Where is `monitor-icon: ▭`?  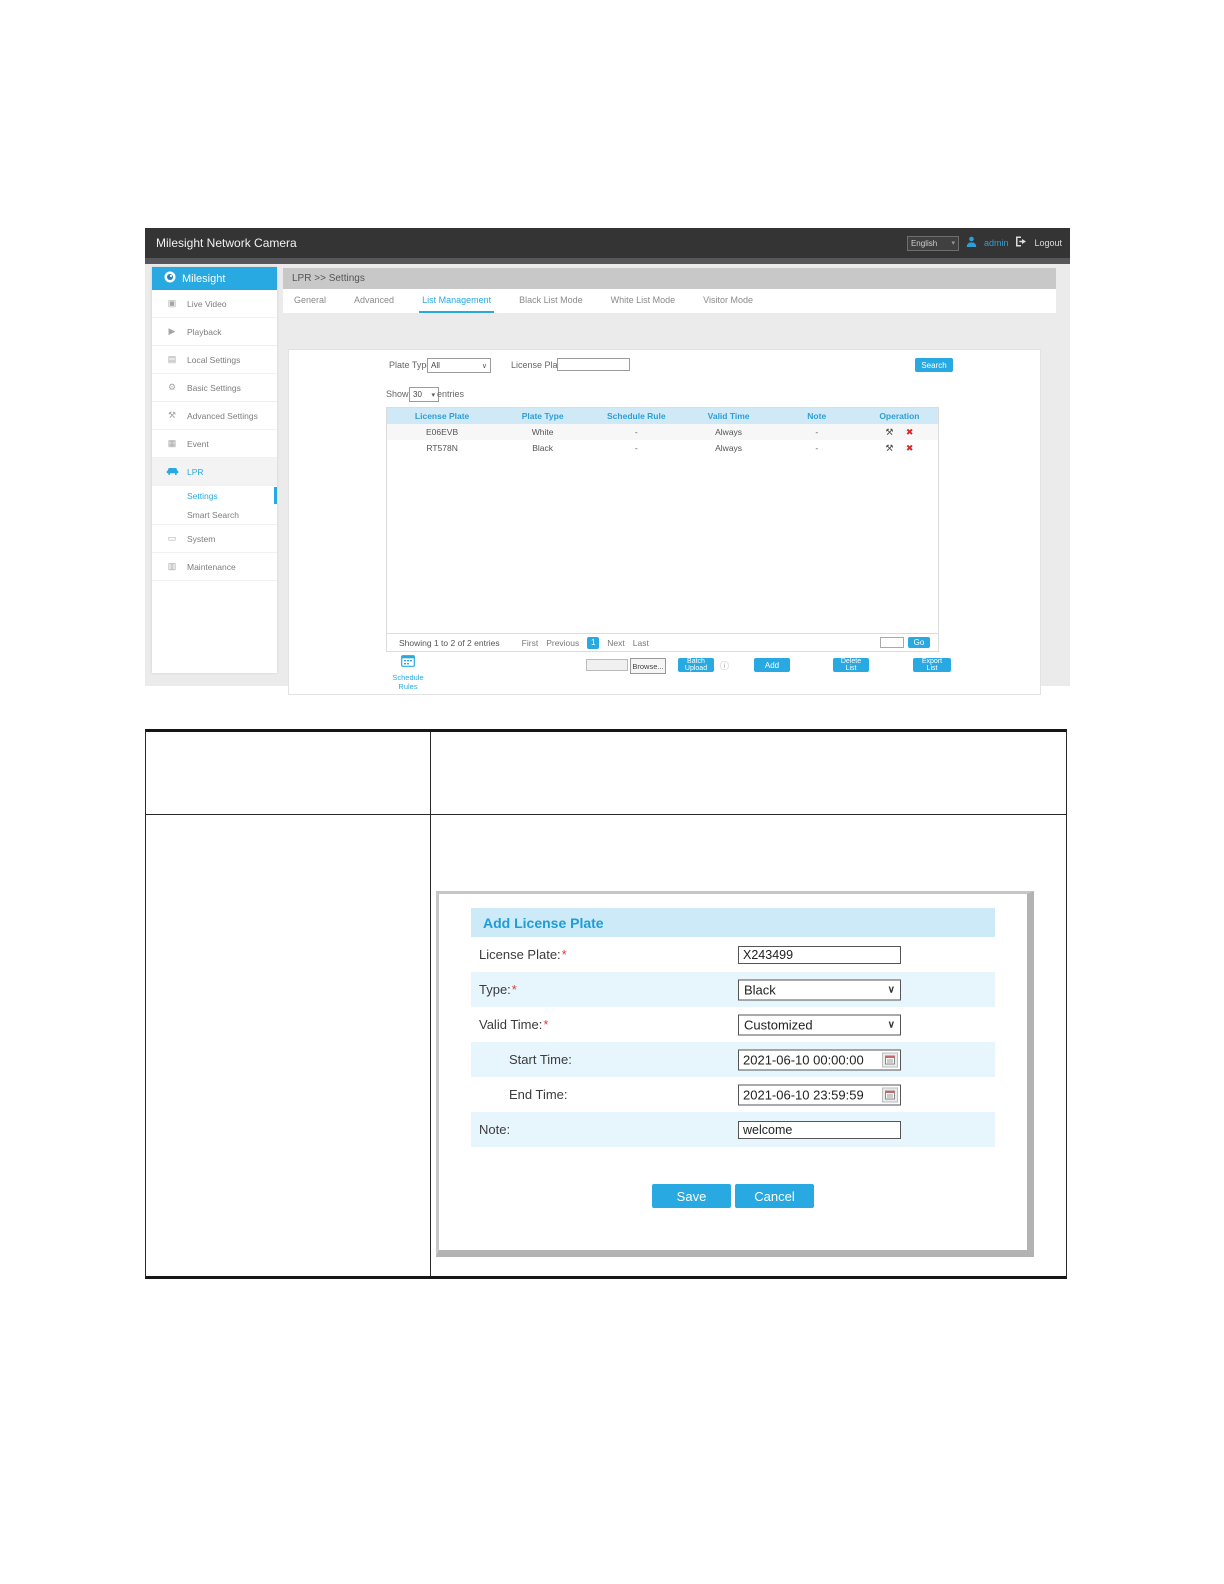 monitor-icon: ▭ is located at coordinates (172, 538).